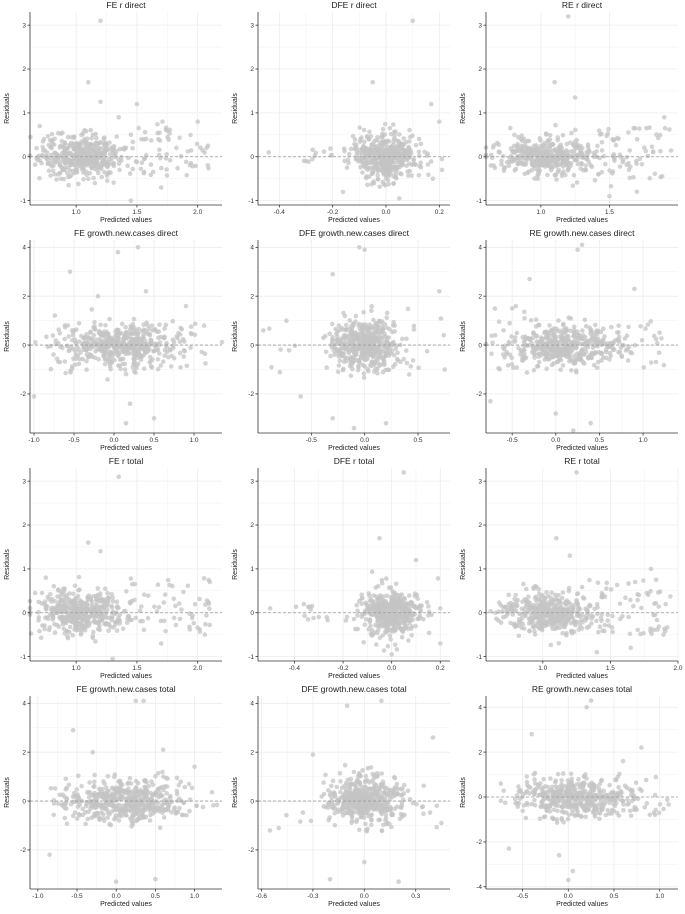 The width and height of the screenshot is (685, 914). What do you see at coordinates (354, 564) in the screenshot?
I see `gridlines` at bounding box center [354, 564].